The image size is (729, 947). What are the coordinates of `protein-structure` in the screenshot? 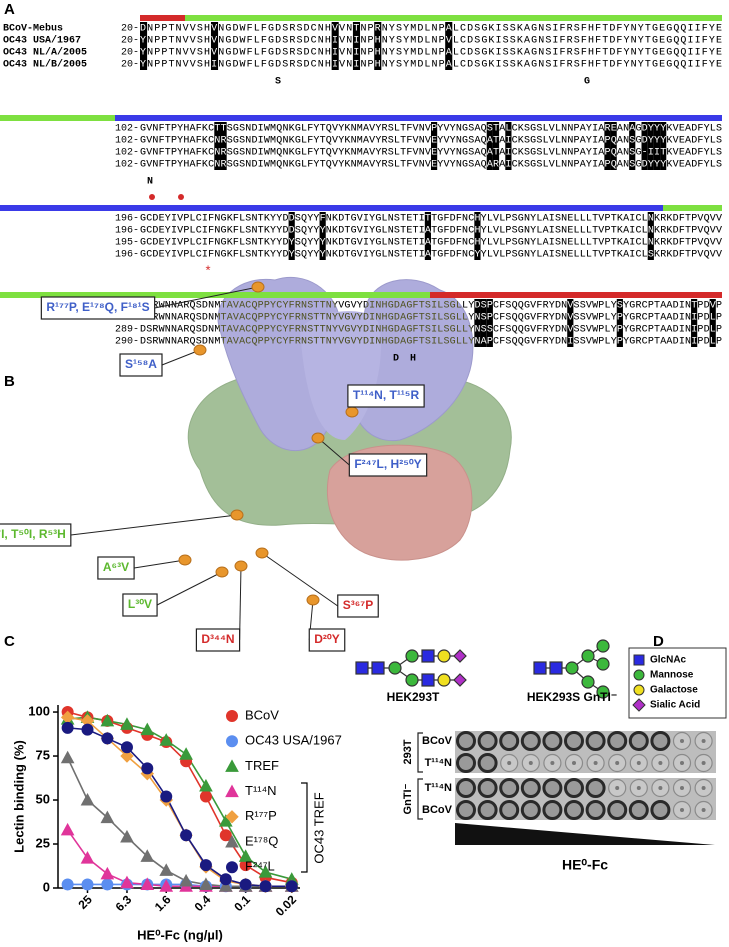 It's located at (349, 418).